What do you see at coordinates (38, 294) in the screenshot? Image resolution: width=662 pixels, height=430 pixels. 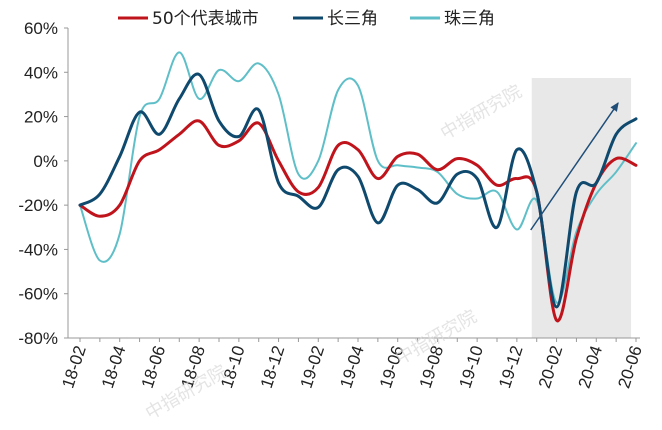 I see `y-tick-label: -60%` at bounding box center [38, 294].